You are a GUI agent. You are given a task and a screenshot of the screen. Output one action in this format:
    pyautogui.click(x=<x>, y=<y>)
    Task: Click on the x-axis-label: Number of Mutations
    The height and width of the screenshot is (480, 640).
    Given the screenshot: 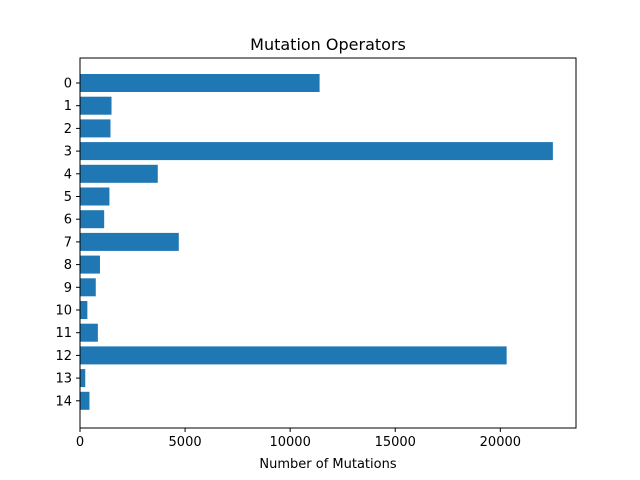 What is the action you would take?
    pyautogui.click(x=327, y=464)
    